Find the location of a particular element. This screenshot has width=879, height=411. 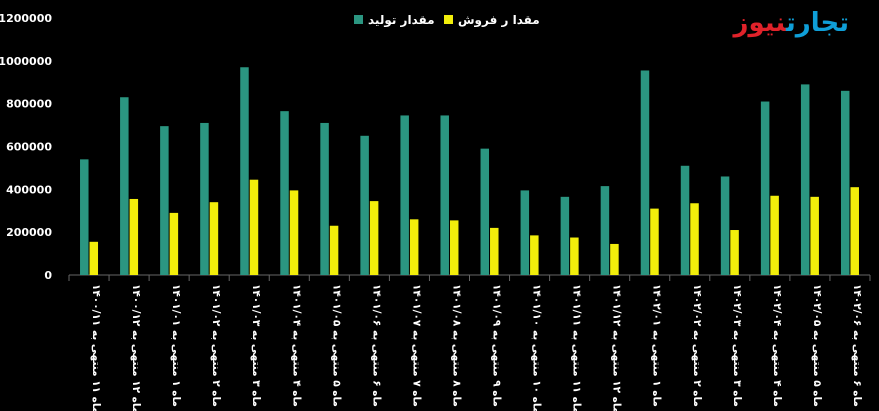

x-tick-label: ماه ۹ منتهی به ۱۴۰۱/۰۹ is located at coordinates (497, 345).